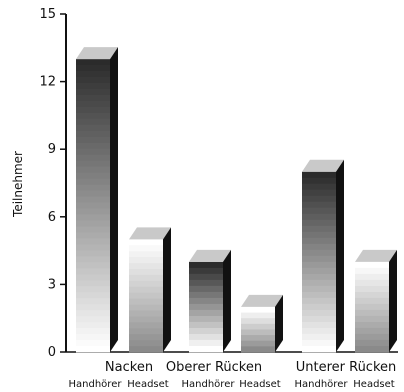 Image resolution: width=404 pixels, height=392 pixels. Describe the element at coordinates (346, 367) in the screenshot. I see `group-label: Unterer Rücken` at that location.